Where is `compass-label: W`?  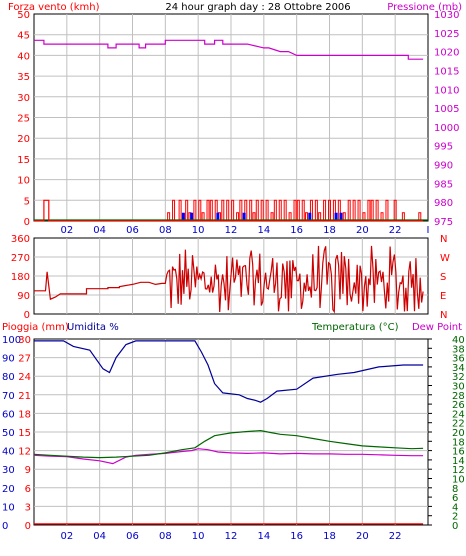 compass-label: W is located at coordinates (445, 258).